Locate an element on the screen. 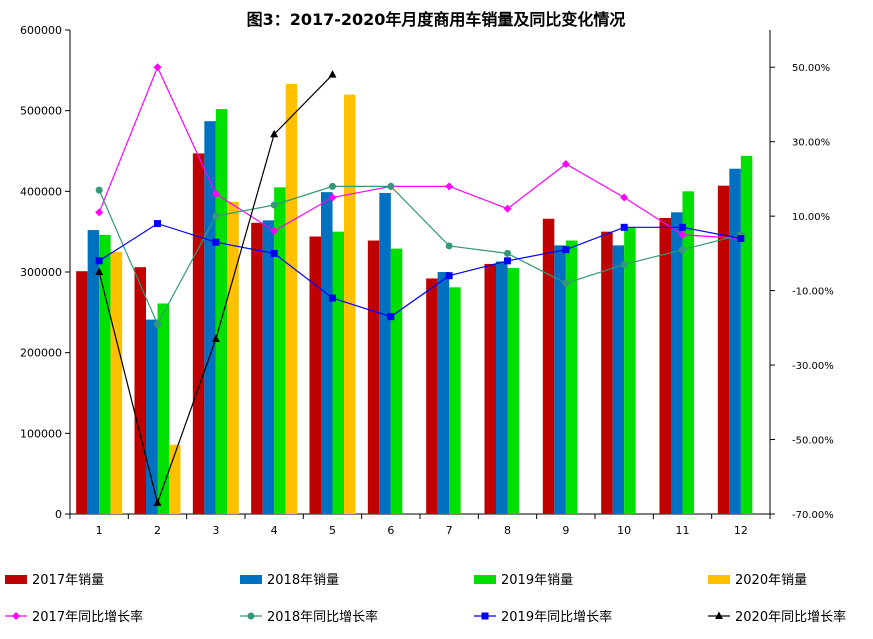  x-tick-label: 1 is located at coordinates (99, 530).